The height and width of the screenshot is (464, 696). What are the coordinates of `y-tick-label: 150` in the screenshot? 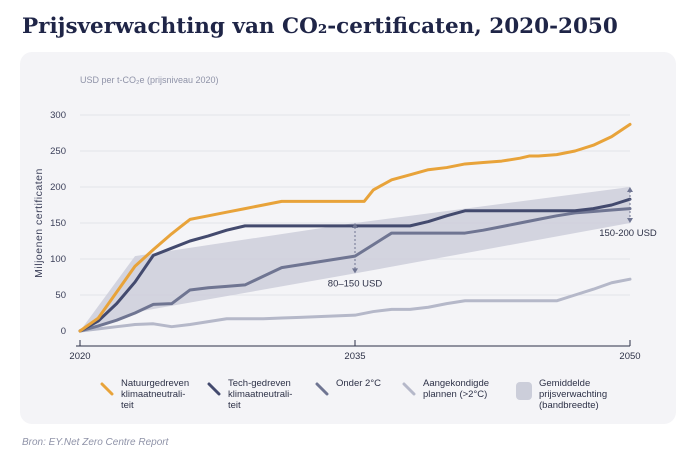 It's located at (58, 223).